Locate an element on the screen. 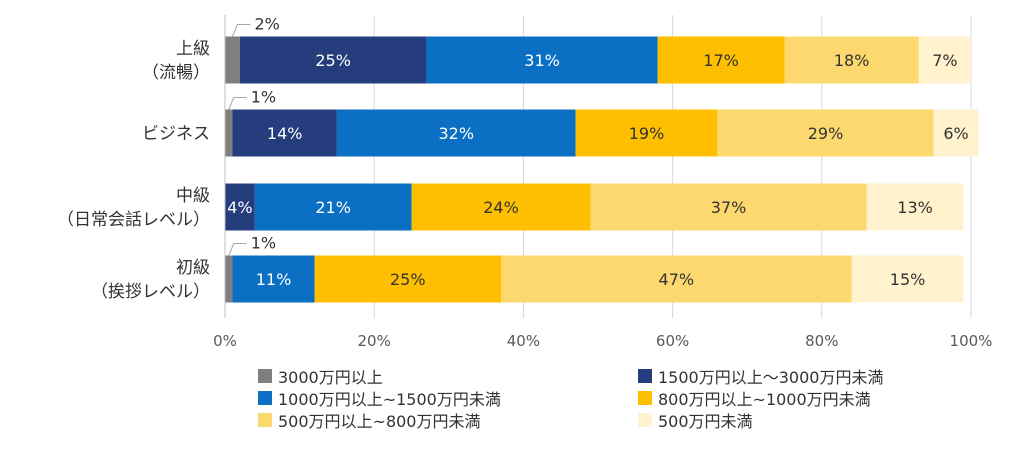 Image resolution: width=1011 pixels, height=470 pixels. category-label: 中級 is located at coordinates (193, 196).